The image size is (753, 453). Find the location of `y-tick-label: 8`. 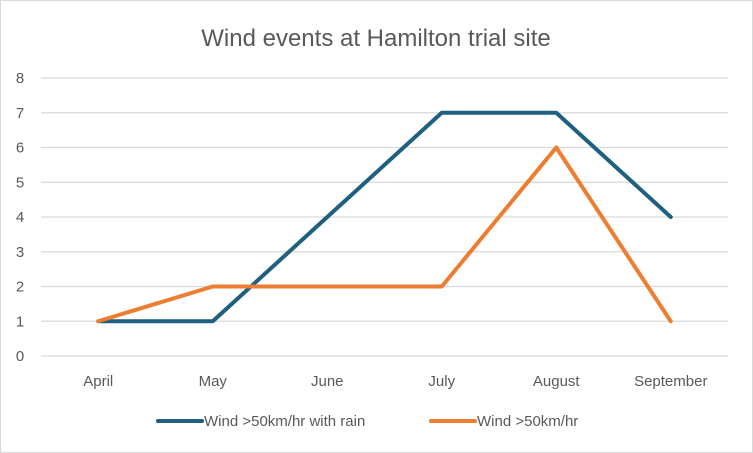

y-tick-label: 8 is located at coordinates (20, 78).